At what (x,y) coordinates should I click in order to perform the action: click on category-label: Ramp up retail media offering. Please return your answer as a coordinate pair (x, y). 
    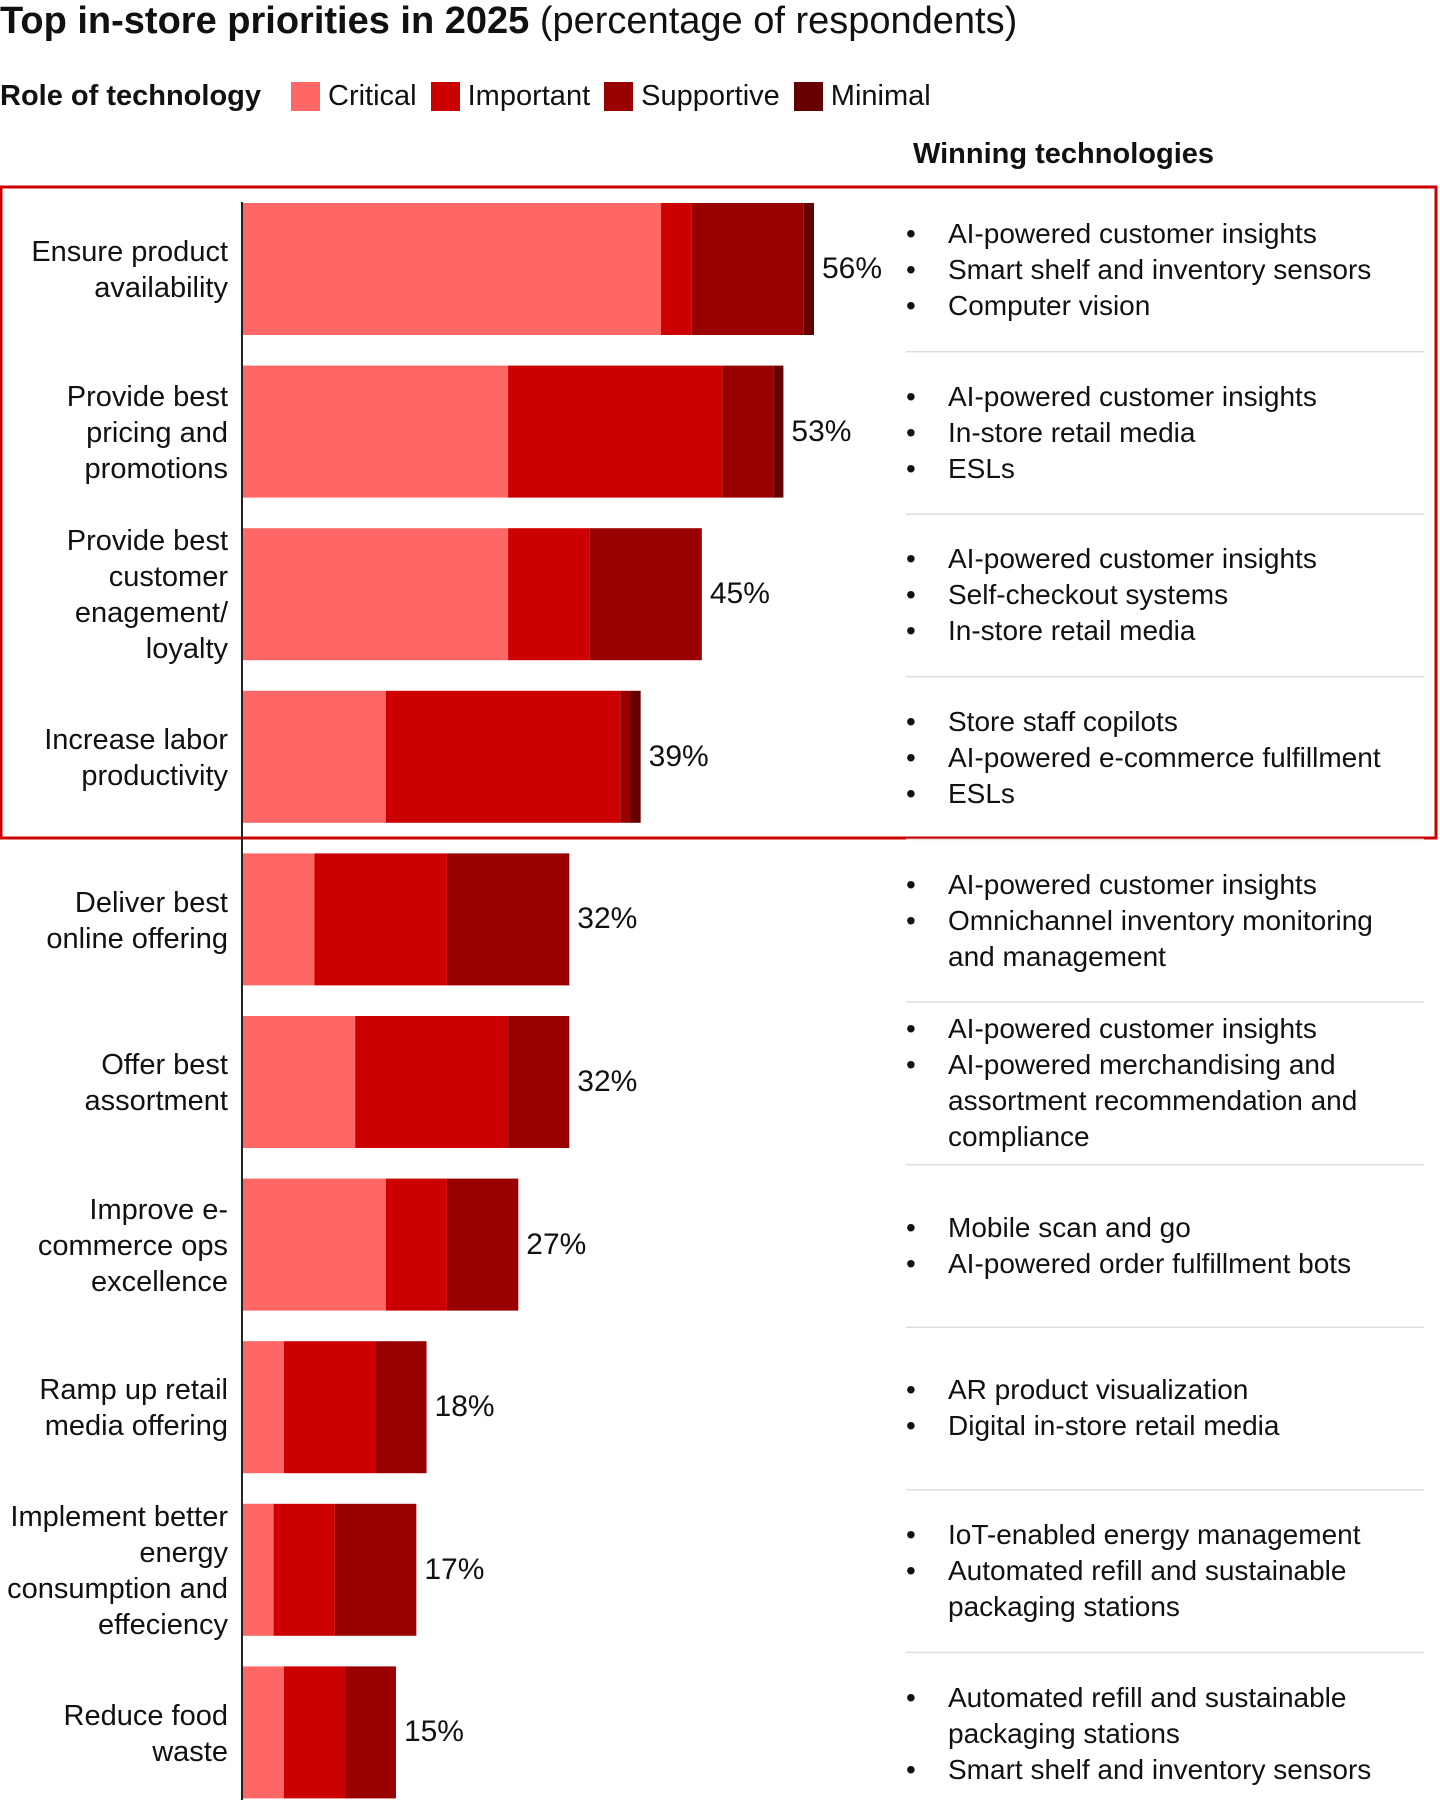
    Looking at the image, I should click on (133, 1408).